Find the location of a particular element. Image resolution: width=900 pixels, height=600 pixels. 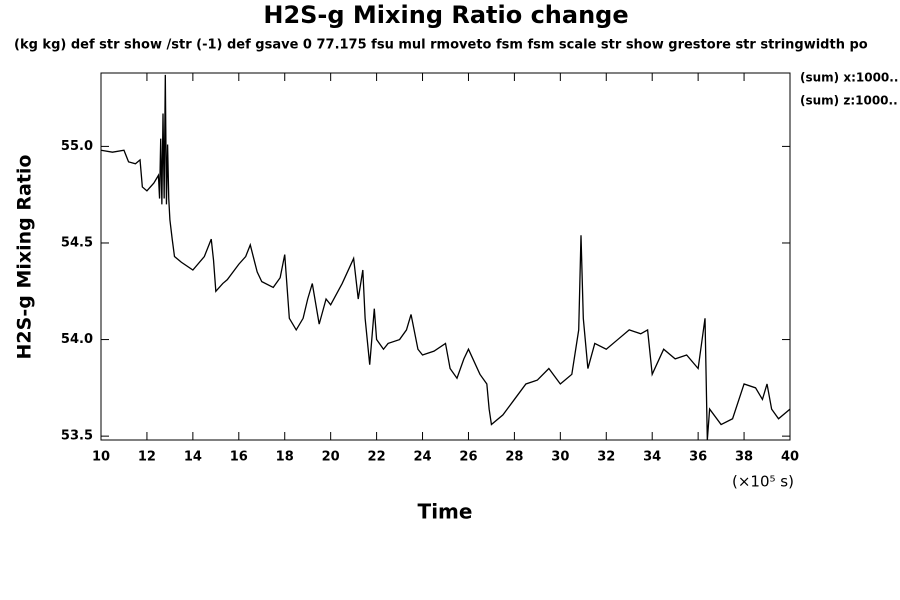

x-tick-label: 20 is located at coordinates (331, 457).